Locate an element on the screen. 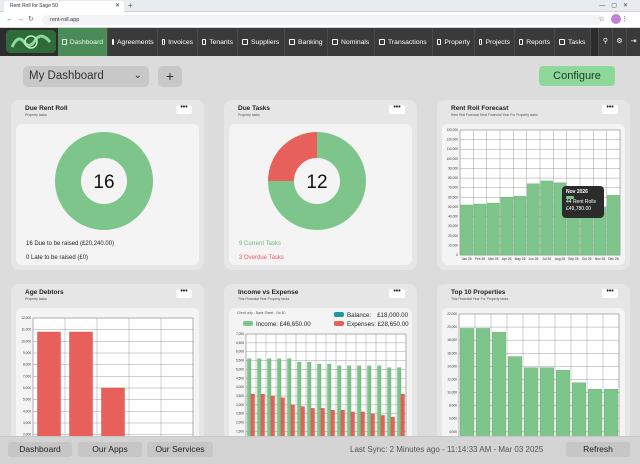 This screenshot has width=640, height=464. chart-note: Client only - Base Sheet - No £0 is located at coordinates (261, 313).